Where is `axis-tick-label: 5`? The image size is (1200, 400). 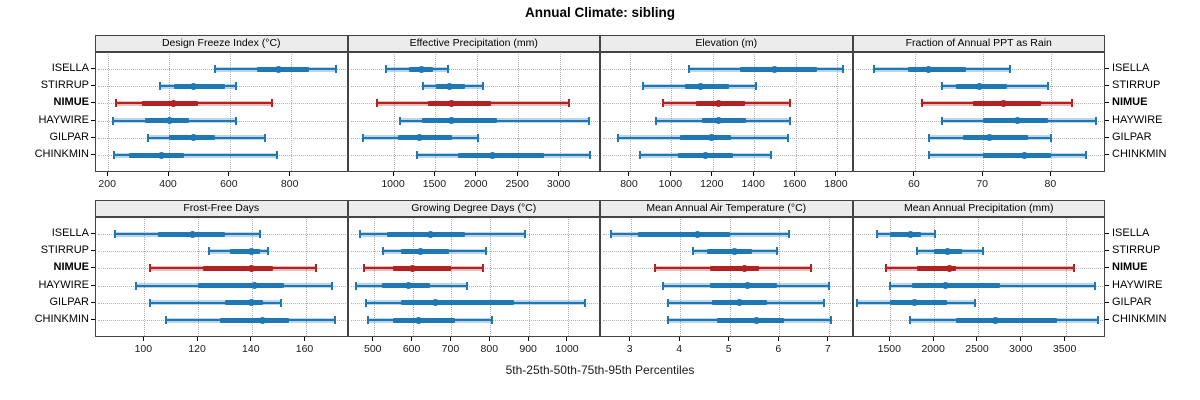
axis-tick-label: 5 is located at coordinates (728, 349).